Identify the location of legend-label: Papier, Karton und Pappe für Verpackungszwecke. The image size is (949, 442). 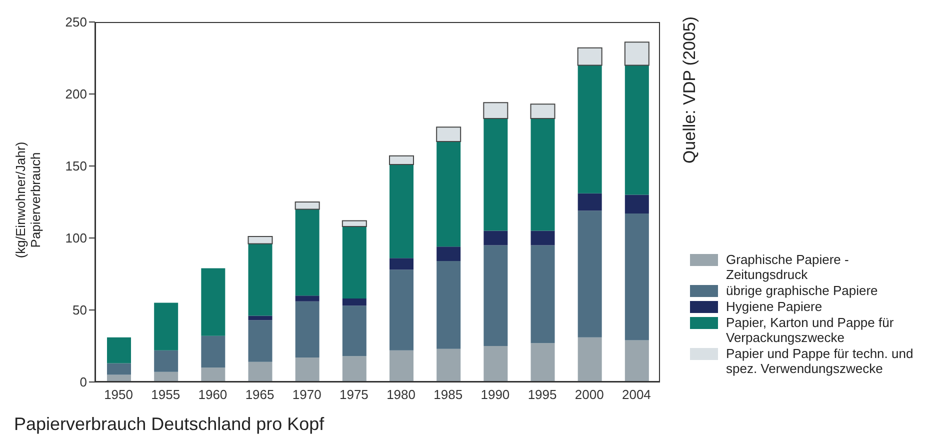
(810, 330).